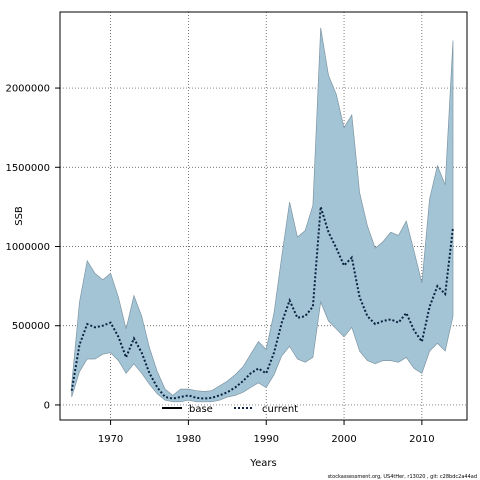 The height and width of the screenshot is (480, 480). What do you see at coordinates (421, 439) in the screenshot?
I see `x-tick-label-4: 2010` at bounding box center [421, 439].